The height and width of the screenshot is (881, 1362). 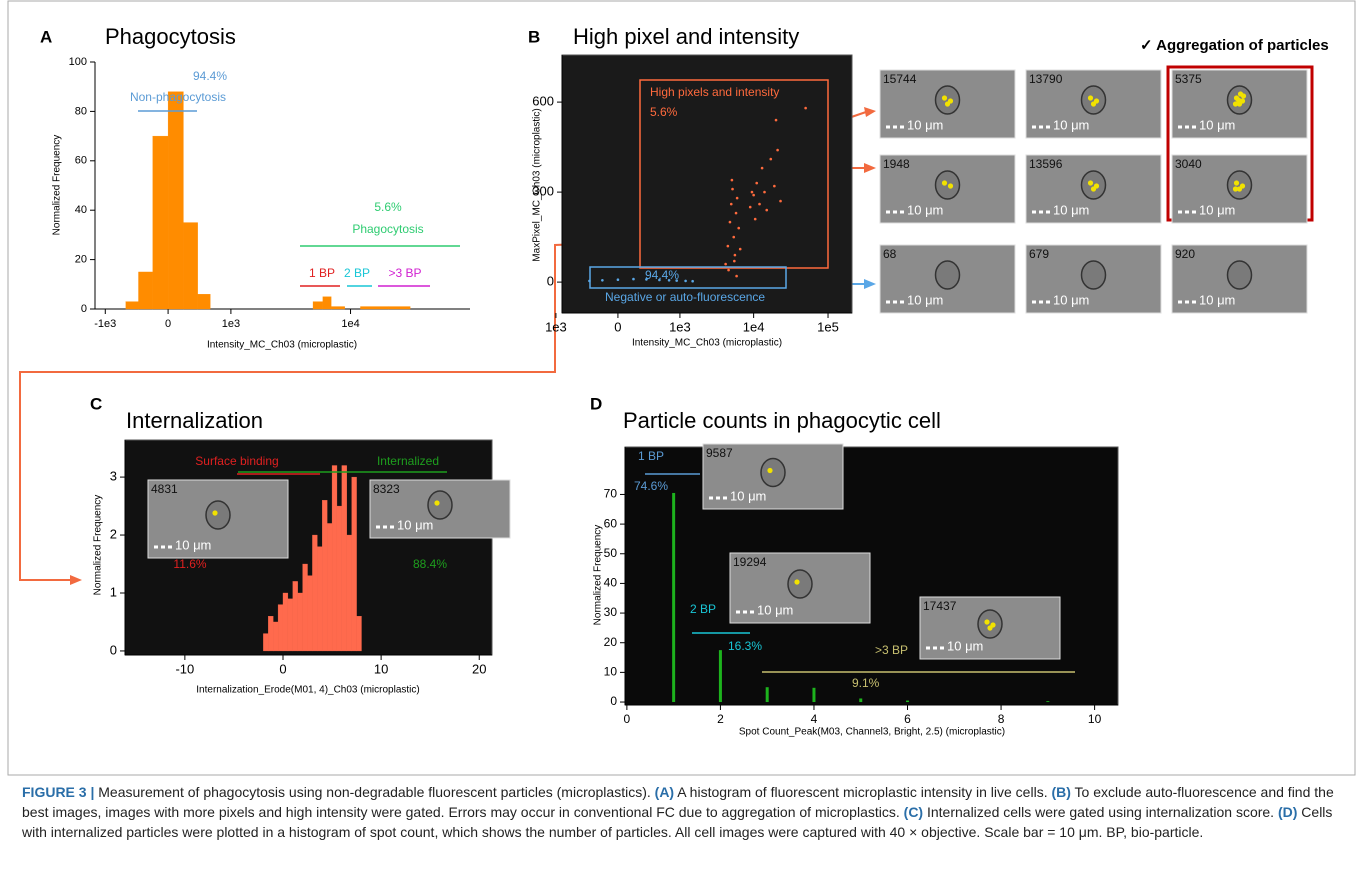 I want to click on x-tick-label: 10, so click(x=1095, y=719).